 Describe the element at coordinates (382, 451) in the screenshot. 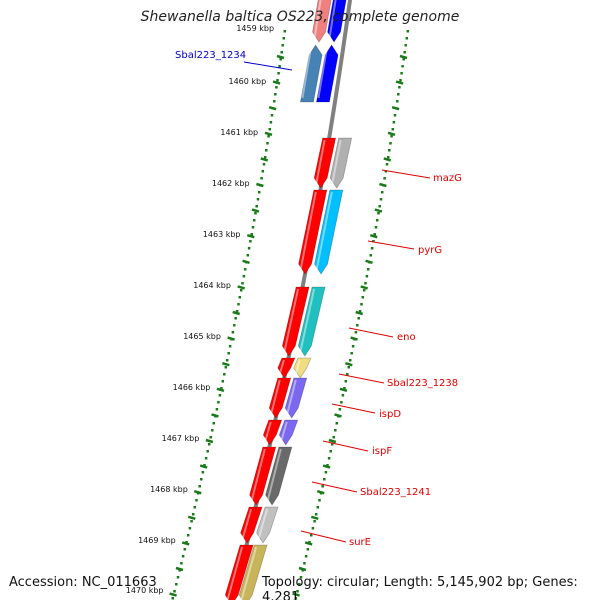

I see `gene-label-ispf: ispF` at that location.